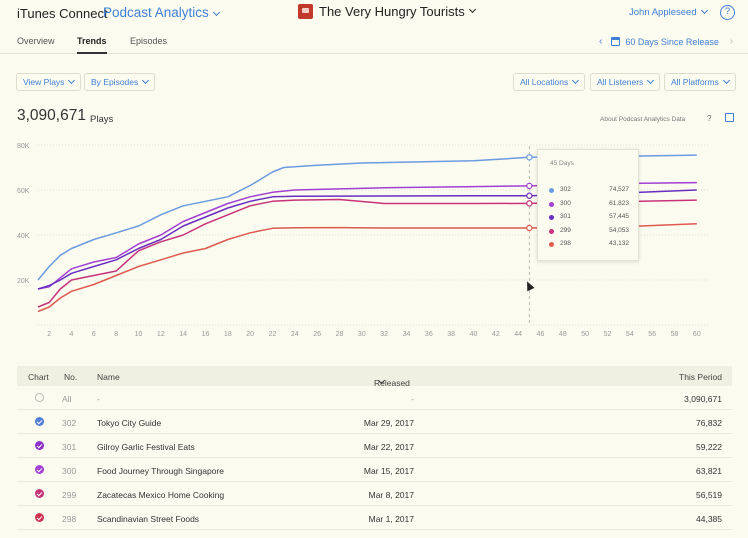 The width and height of the screenshot is (748, 538). What do you see at coordinates (412, 399) in the screenshot?
I see `episode-released: -` at bounding box center [412, 399].